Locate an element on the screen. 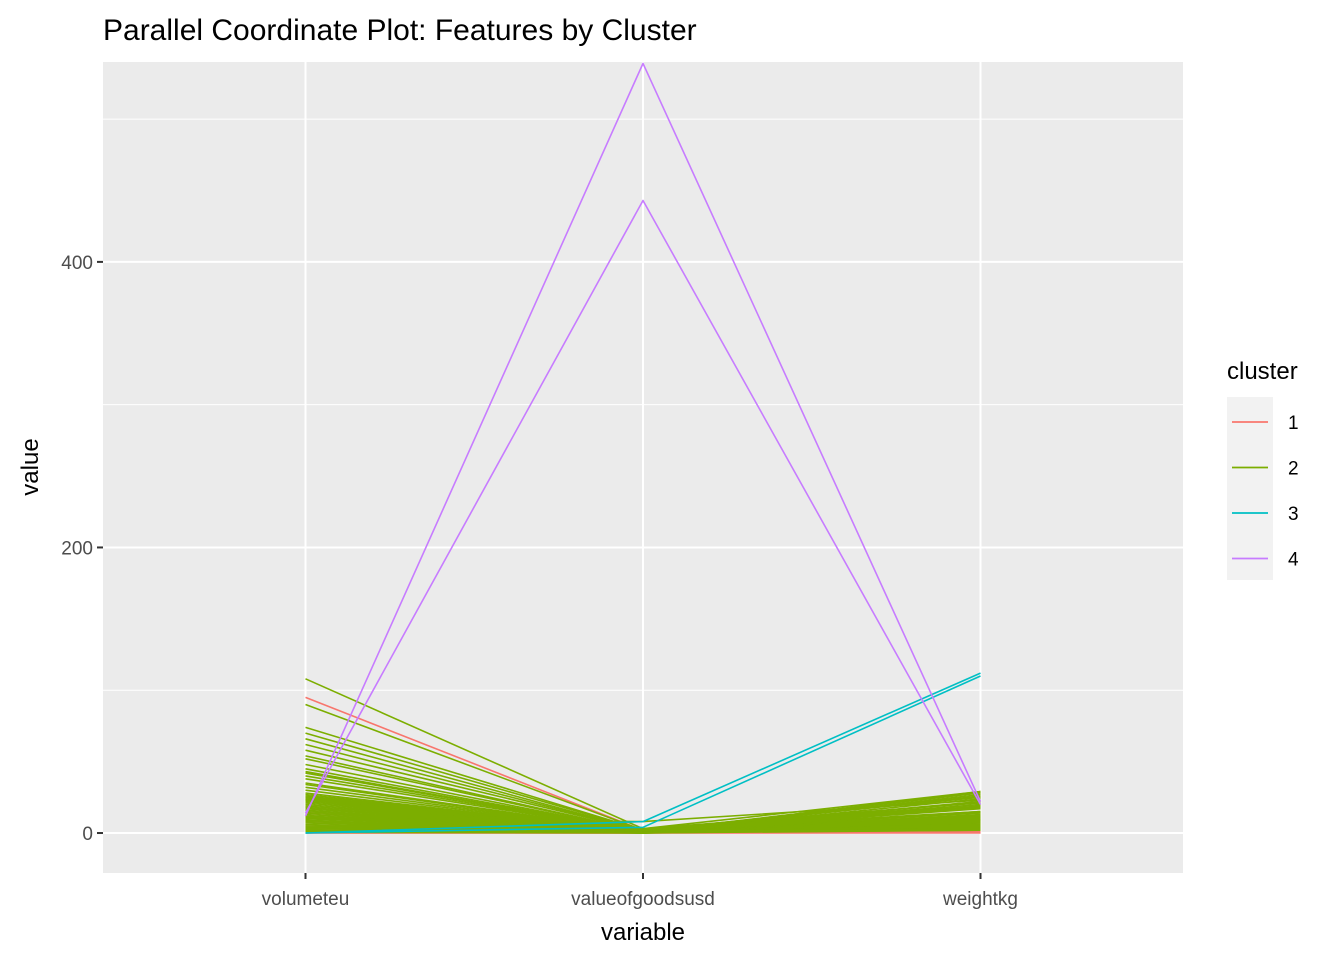  legend: cluster 1 2 3 4 is located at coordinates (1263, 469).